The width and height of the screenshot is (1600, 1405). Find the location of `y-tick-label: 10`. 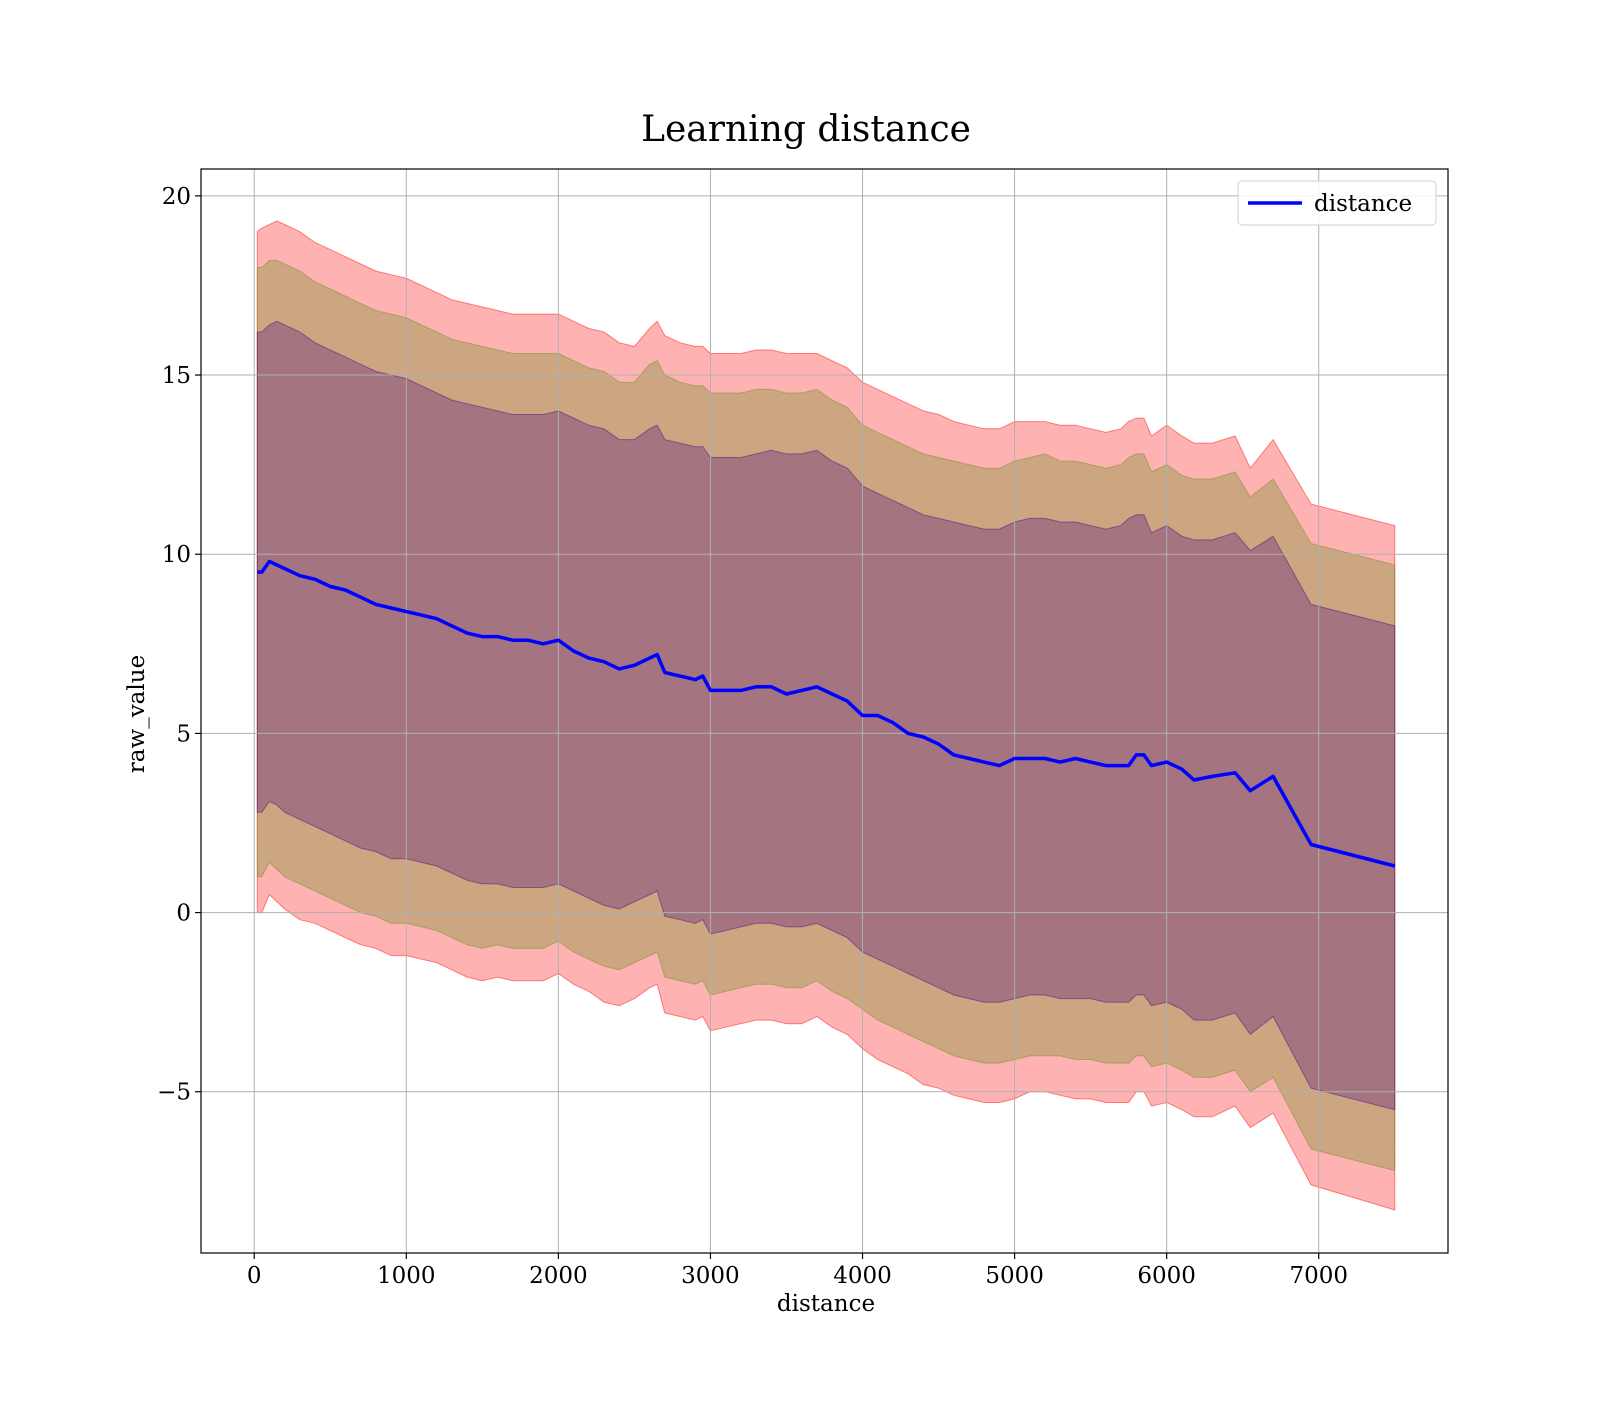

y-tick-label: 10 is located at coordinates (176, 555).